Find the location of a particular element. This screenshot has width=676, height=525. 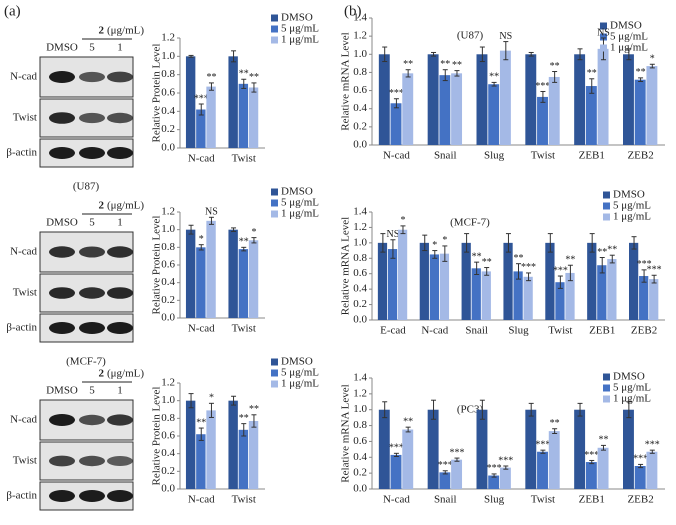

lane-label: 5 is located at coordinates (92, 48).